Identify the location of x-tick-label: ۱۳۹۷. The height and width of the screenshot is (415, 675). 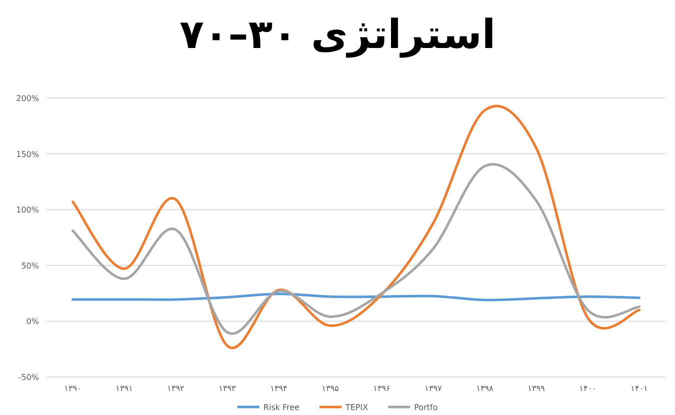
(433, 388).